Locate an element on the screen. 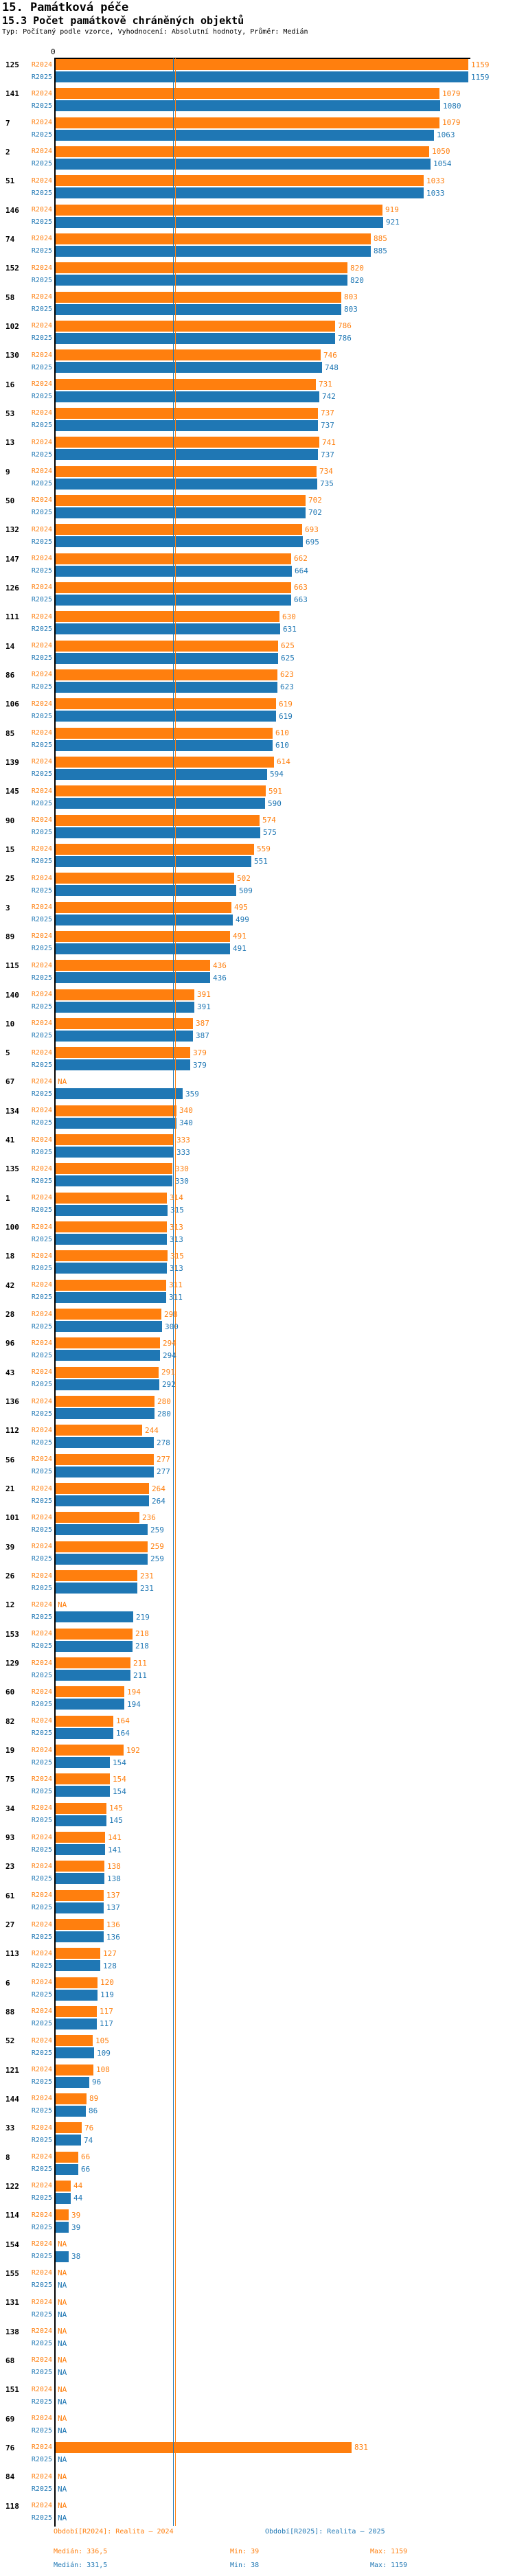 This screenshot has height=2576, width=515. bar-line-r2025: R2025 259 is located at coordinates (257, 1530).